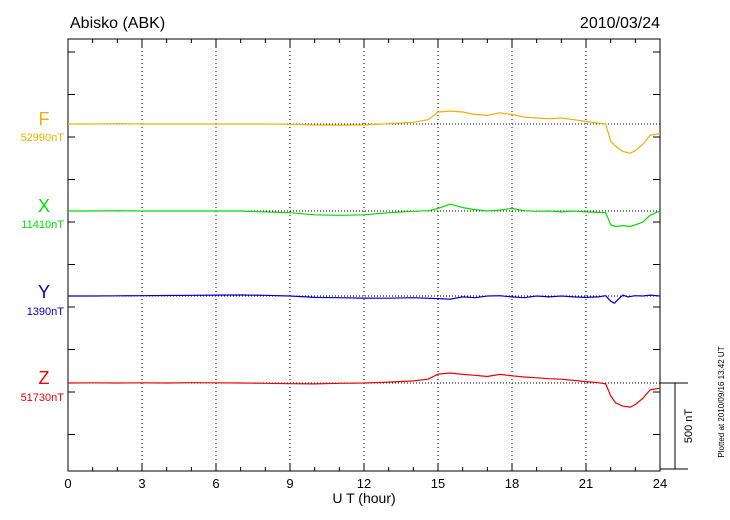 Image resolution: width=730 pixels, height=520 pixels. I want to click on series-line-x, so click(364, 215).